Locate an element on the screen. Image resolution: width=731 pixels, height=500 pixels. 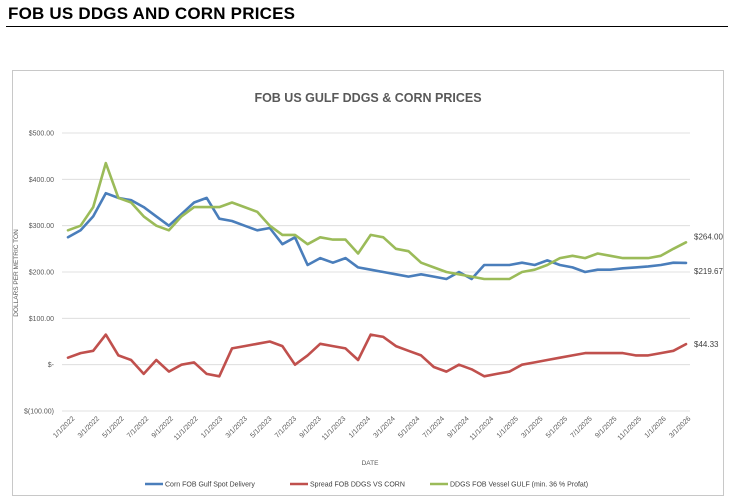
x-tick-label: 3/1/2025 is located at coordinates (532, 427).